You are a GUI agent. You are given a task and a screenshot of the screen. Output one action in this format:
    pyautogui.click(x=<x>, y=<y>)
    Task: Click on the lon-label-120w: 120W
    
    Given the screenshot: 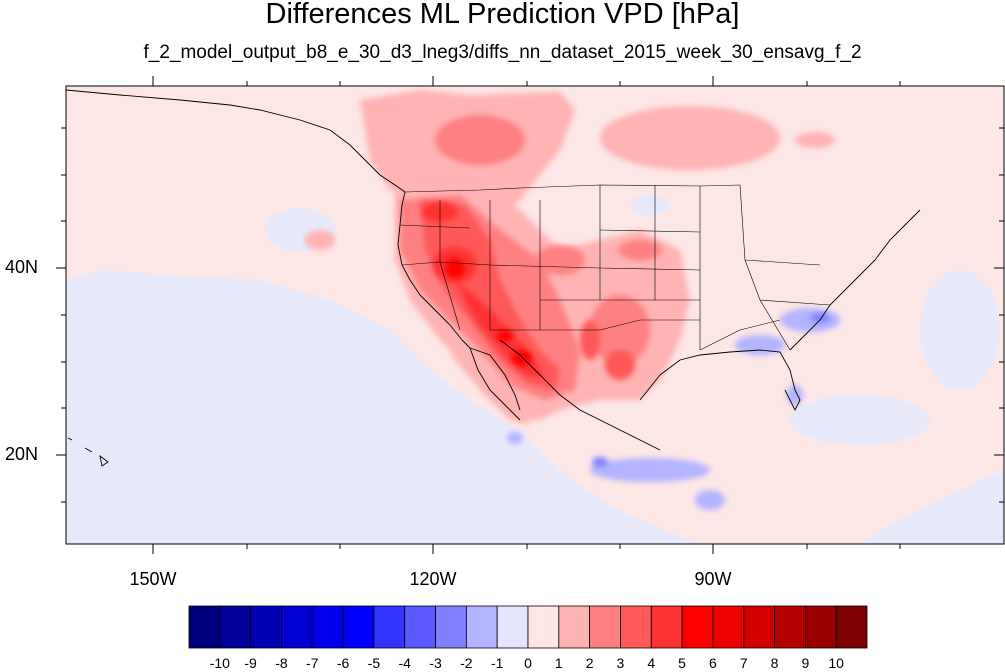 What is the action you would take?
    pyautogui.click(x=433, y=579)
    